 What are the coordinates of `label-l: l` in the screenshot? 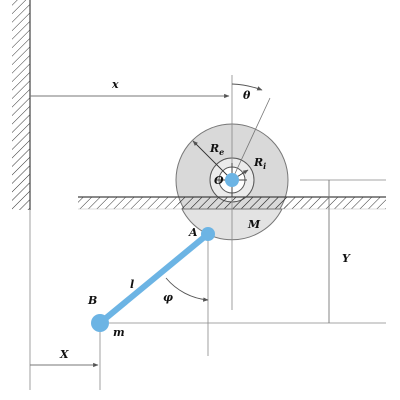 It's located at (132, 284).